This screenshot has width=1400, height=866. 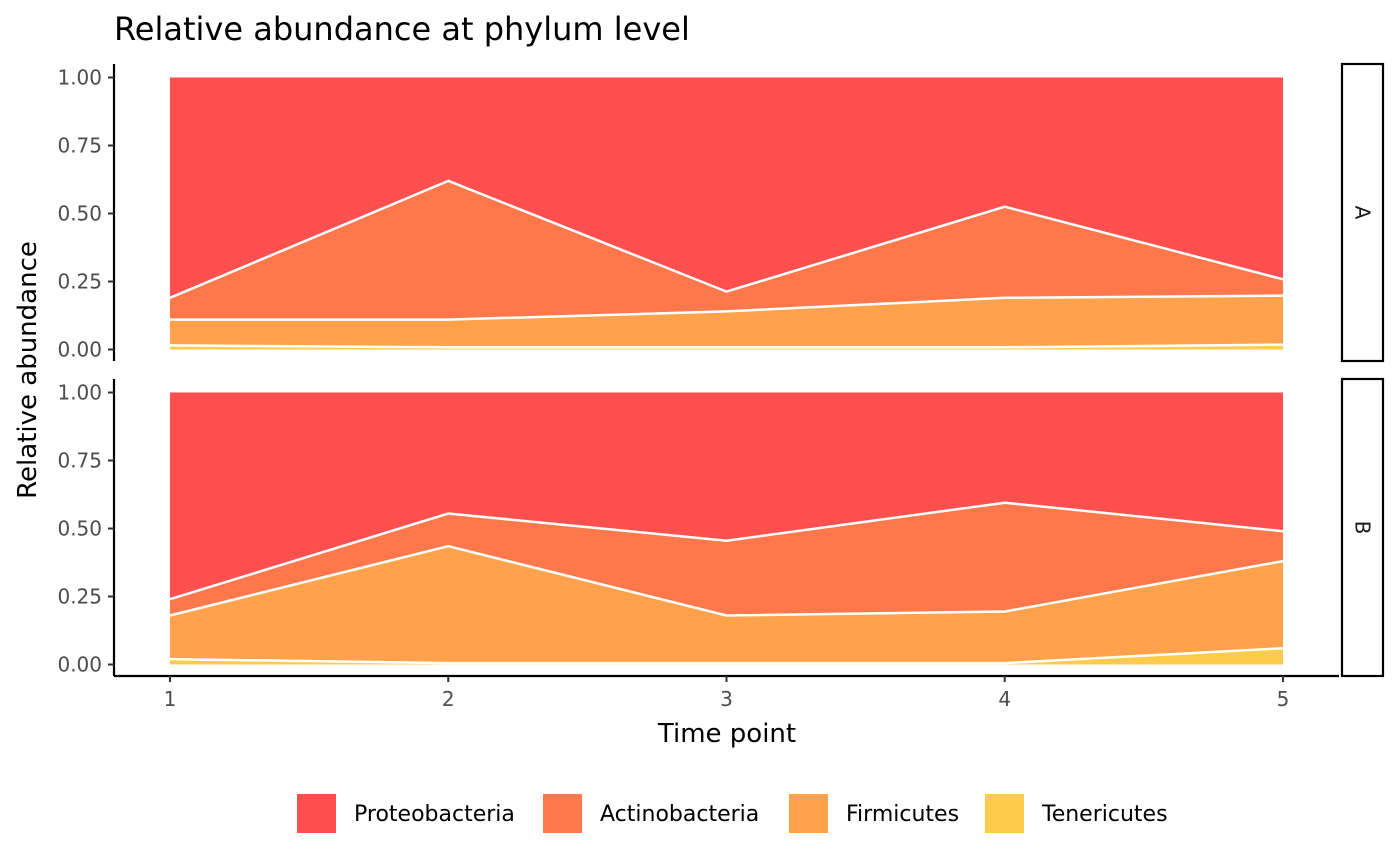 I want to click on x-tick-label: 2, so click(x=448, y=699).